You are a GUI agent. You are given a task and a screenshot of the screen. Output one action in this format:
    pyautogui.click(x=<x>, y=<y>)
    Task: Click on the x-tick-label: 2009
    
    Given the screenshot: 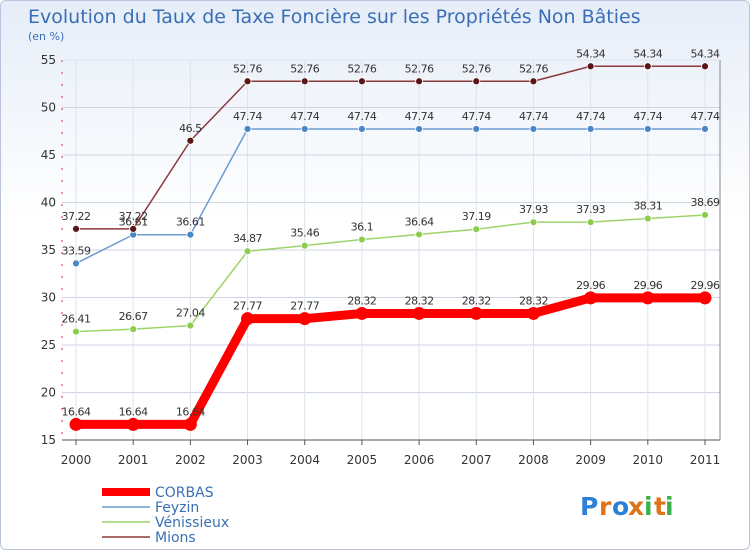 What is the action you would take?
    pyautogui.click(x=590, y=460)
    